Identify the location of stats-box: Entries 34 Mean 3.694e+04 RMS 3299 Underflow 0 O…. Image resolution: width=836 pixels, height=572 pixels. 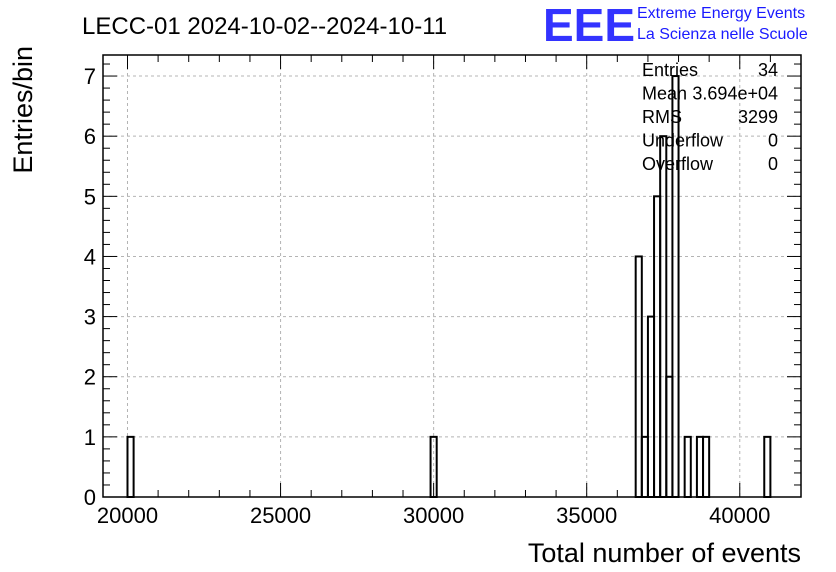
(710, 117).